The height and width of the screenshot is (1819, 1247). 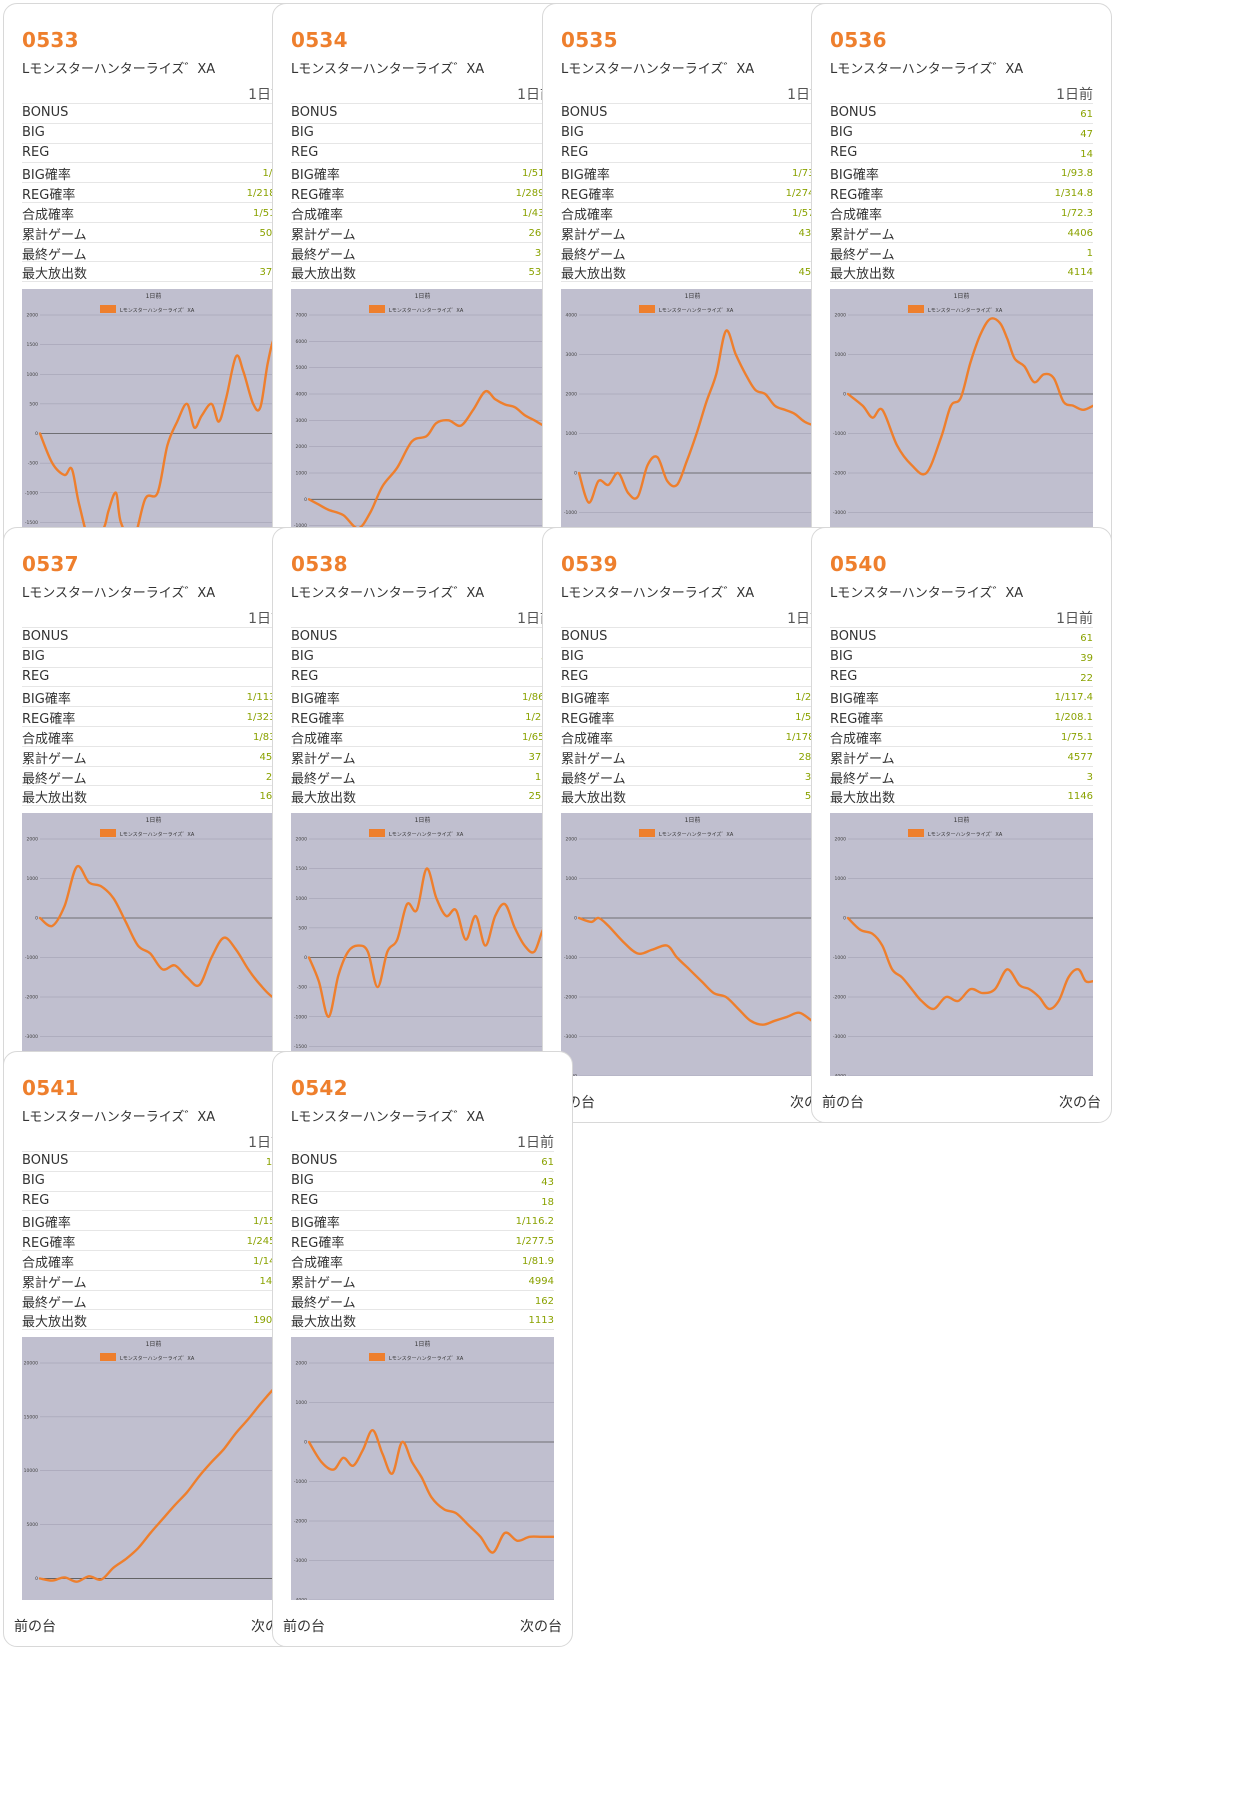 I want to click on machine-number: 0541, so click(x=50, y=1088).